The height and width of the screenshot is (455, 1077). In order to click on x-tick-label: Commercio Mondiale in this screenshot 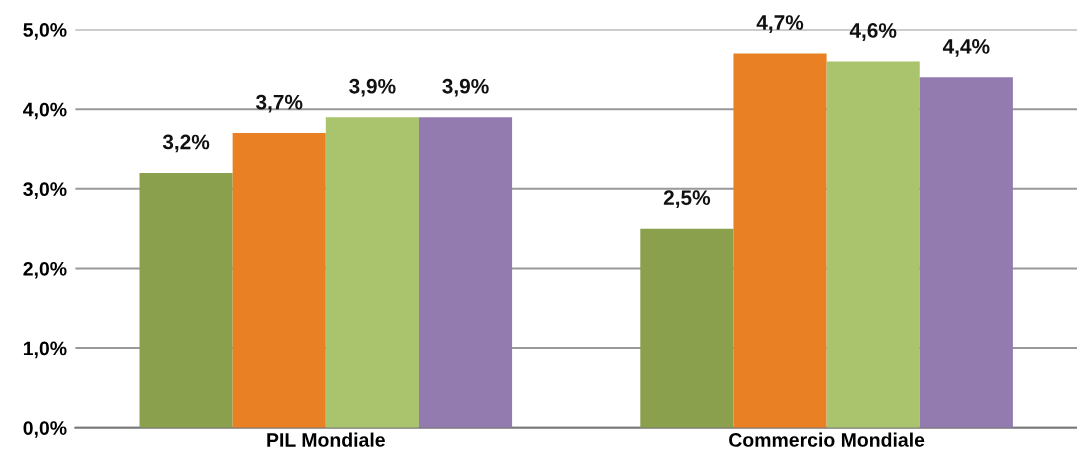, I will do `click(827, 439)`.